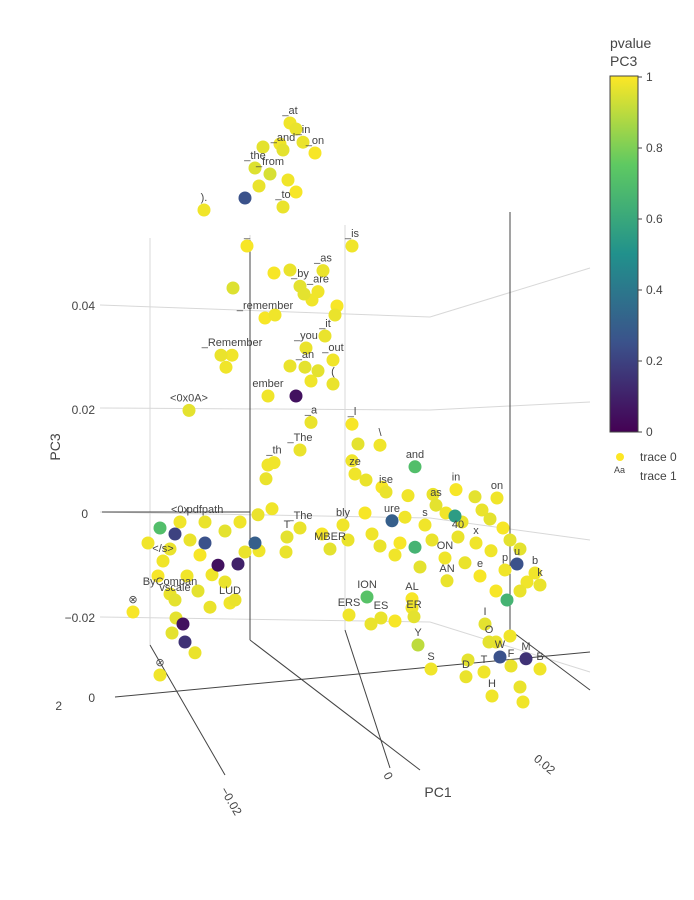 The image size is (694, 900). Describe the element at coordinates (646, 457) in the screenshot. I see `legend-item-trace-0: trace 0` at that location.